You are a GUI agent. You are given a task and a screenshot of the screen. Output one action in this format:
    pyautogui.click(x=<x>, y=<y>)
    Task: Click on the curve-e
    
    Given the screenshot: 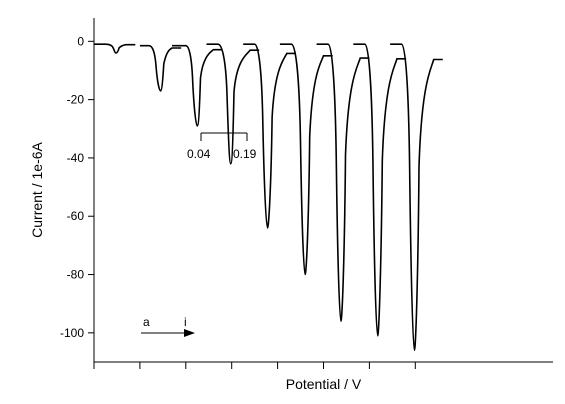 What is the action you would take?
    pyautogui.click(x=269, y=136)
    